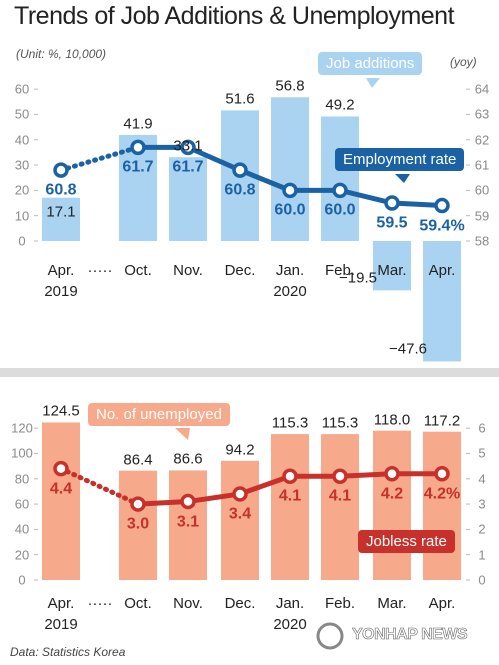 This screenshot has height=665, width=499. Describe the element at coordinates (290, 281) in the screenshot. I see `x-tick-label: Jan. 2020` at that location.